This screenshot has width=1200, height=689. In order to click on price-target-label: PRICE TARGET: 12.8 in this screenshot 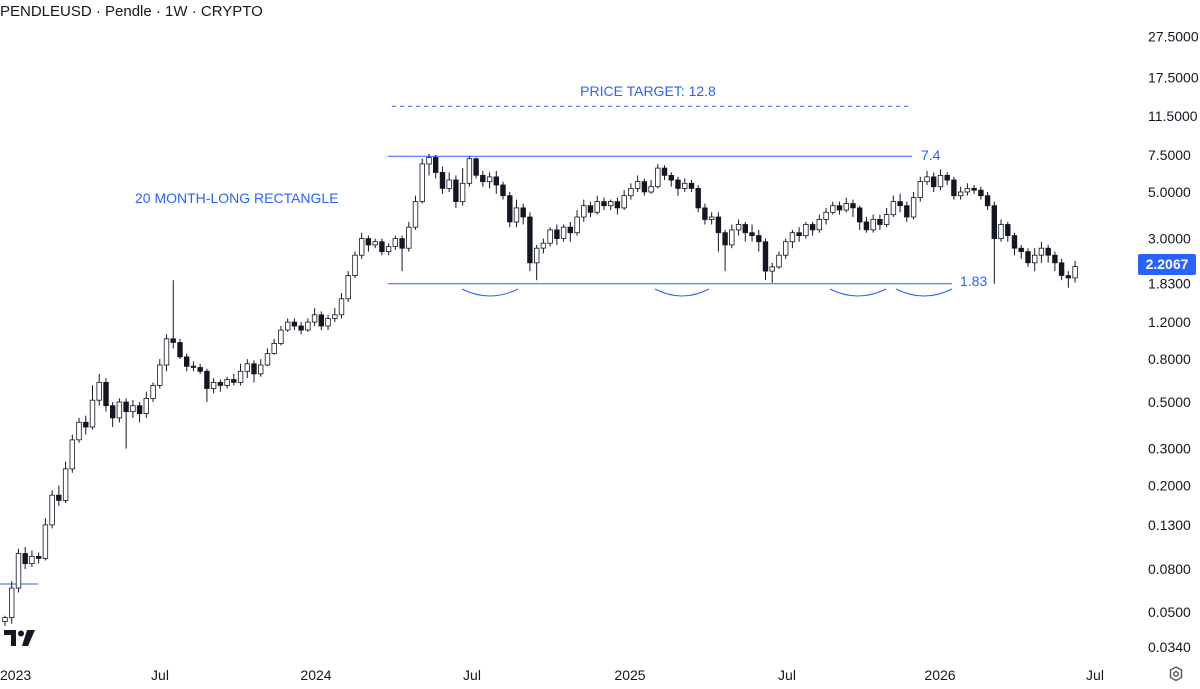, I will do `click(648, 91)`.